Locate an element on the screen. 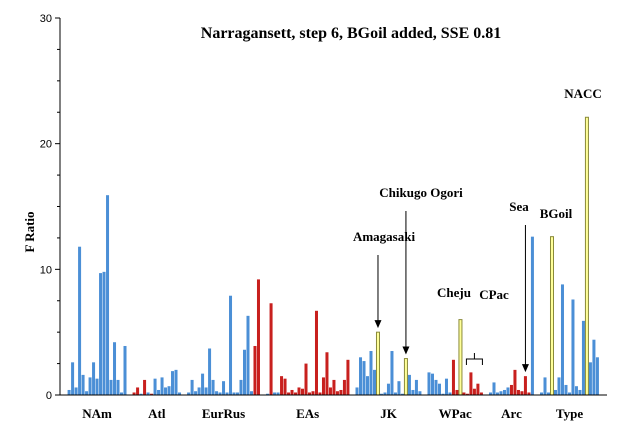 The image size is (623, 435). annotation-arrowhead is located at coordinates (406, 350).